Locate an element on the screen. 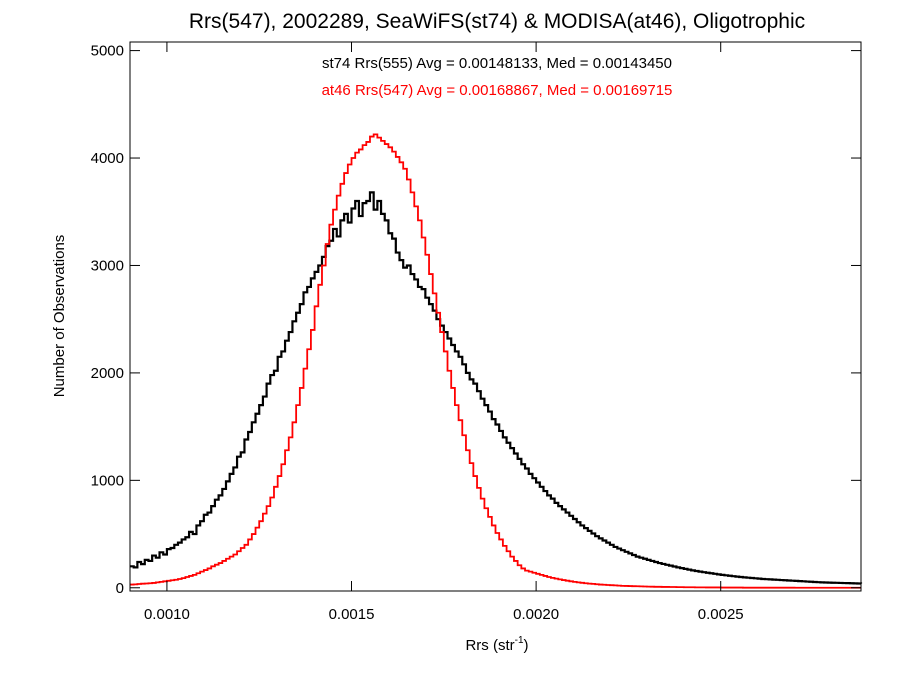 Image resolution: width=900 pixels, height=675 pixels. x-tick-label: 0.0010 is located at coordinates (167, 614).